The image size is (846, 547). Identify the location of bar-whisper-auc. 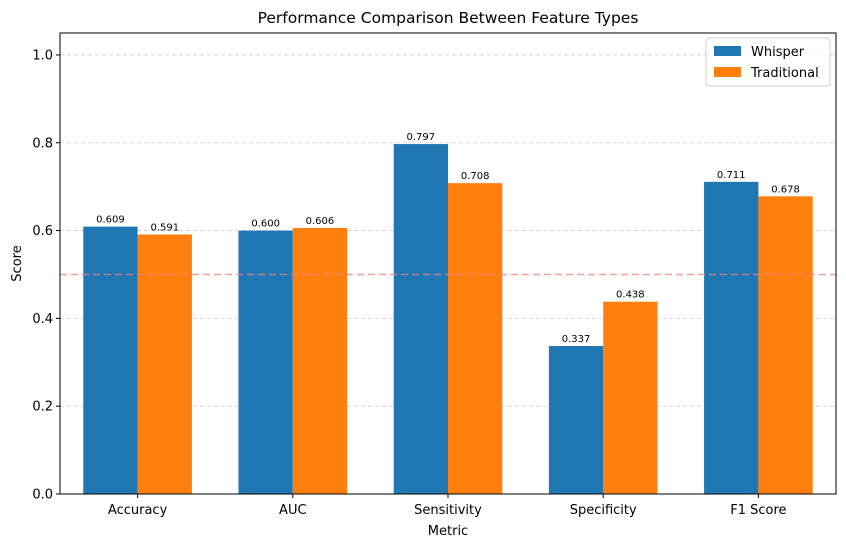
(265, 362).